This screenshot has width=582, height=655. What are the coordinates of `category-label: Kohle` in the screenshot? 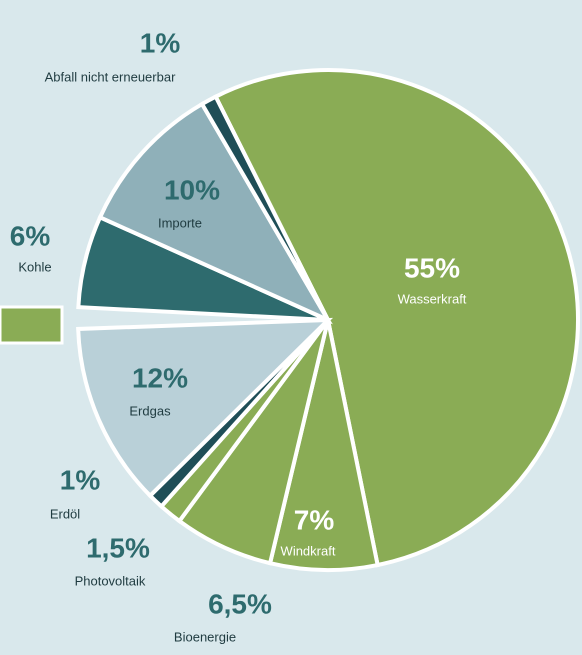 It's located at (34, 266).